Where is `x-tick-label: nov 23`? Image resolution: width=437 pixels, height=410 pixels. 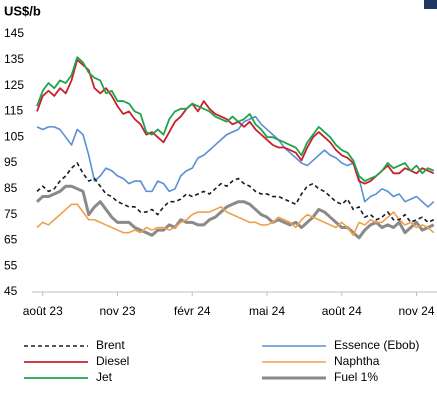 x-tick-label: nov 23 is located at coordinates (117, 311).